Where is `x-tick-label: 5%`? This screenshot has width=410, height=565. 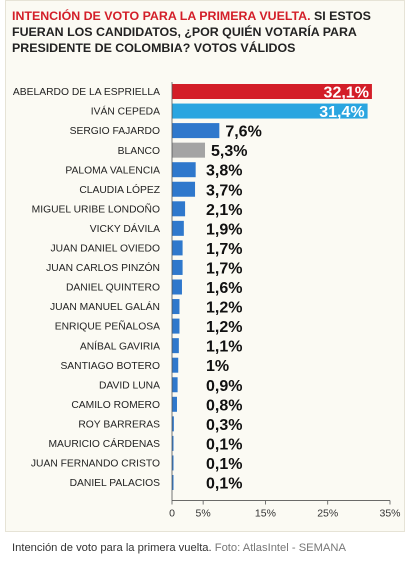 x-tick-label: 5% is located at coordinates (203, 514).